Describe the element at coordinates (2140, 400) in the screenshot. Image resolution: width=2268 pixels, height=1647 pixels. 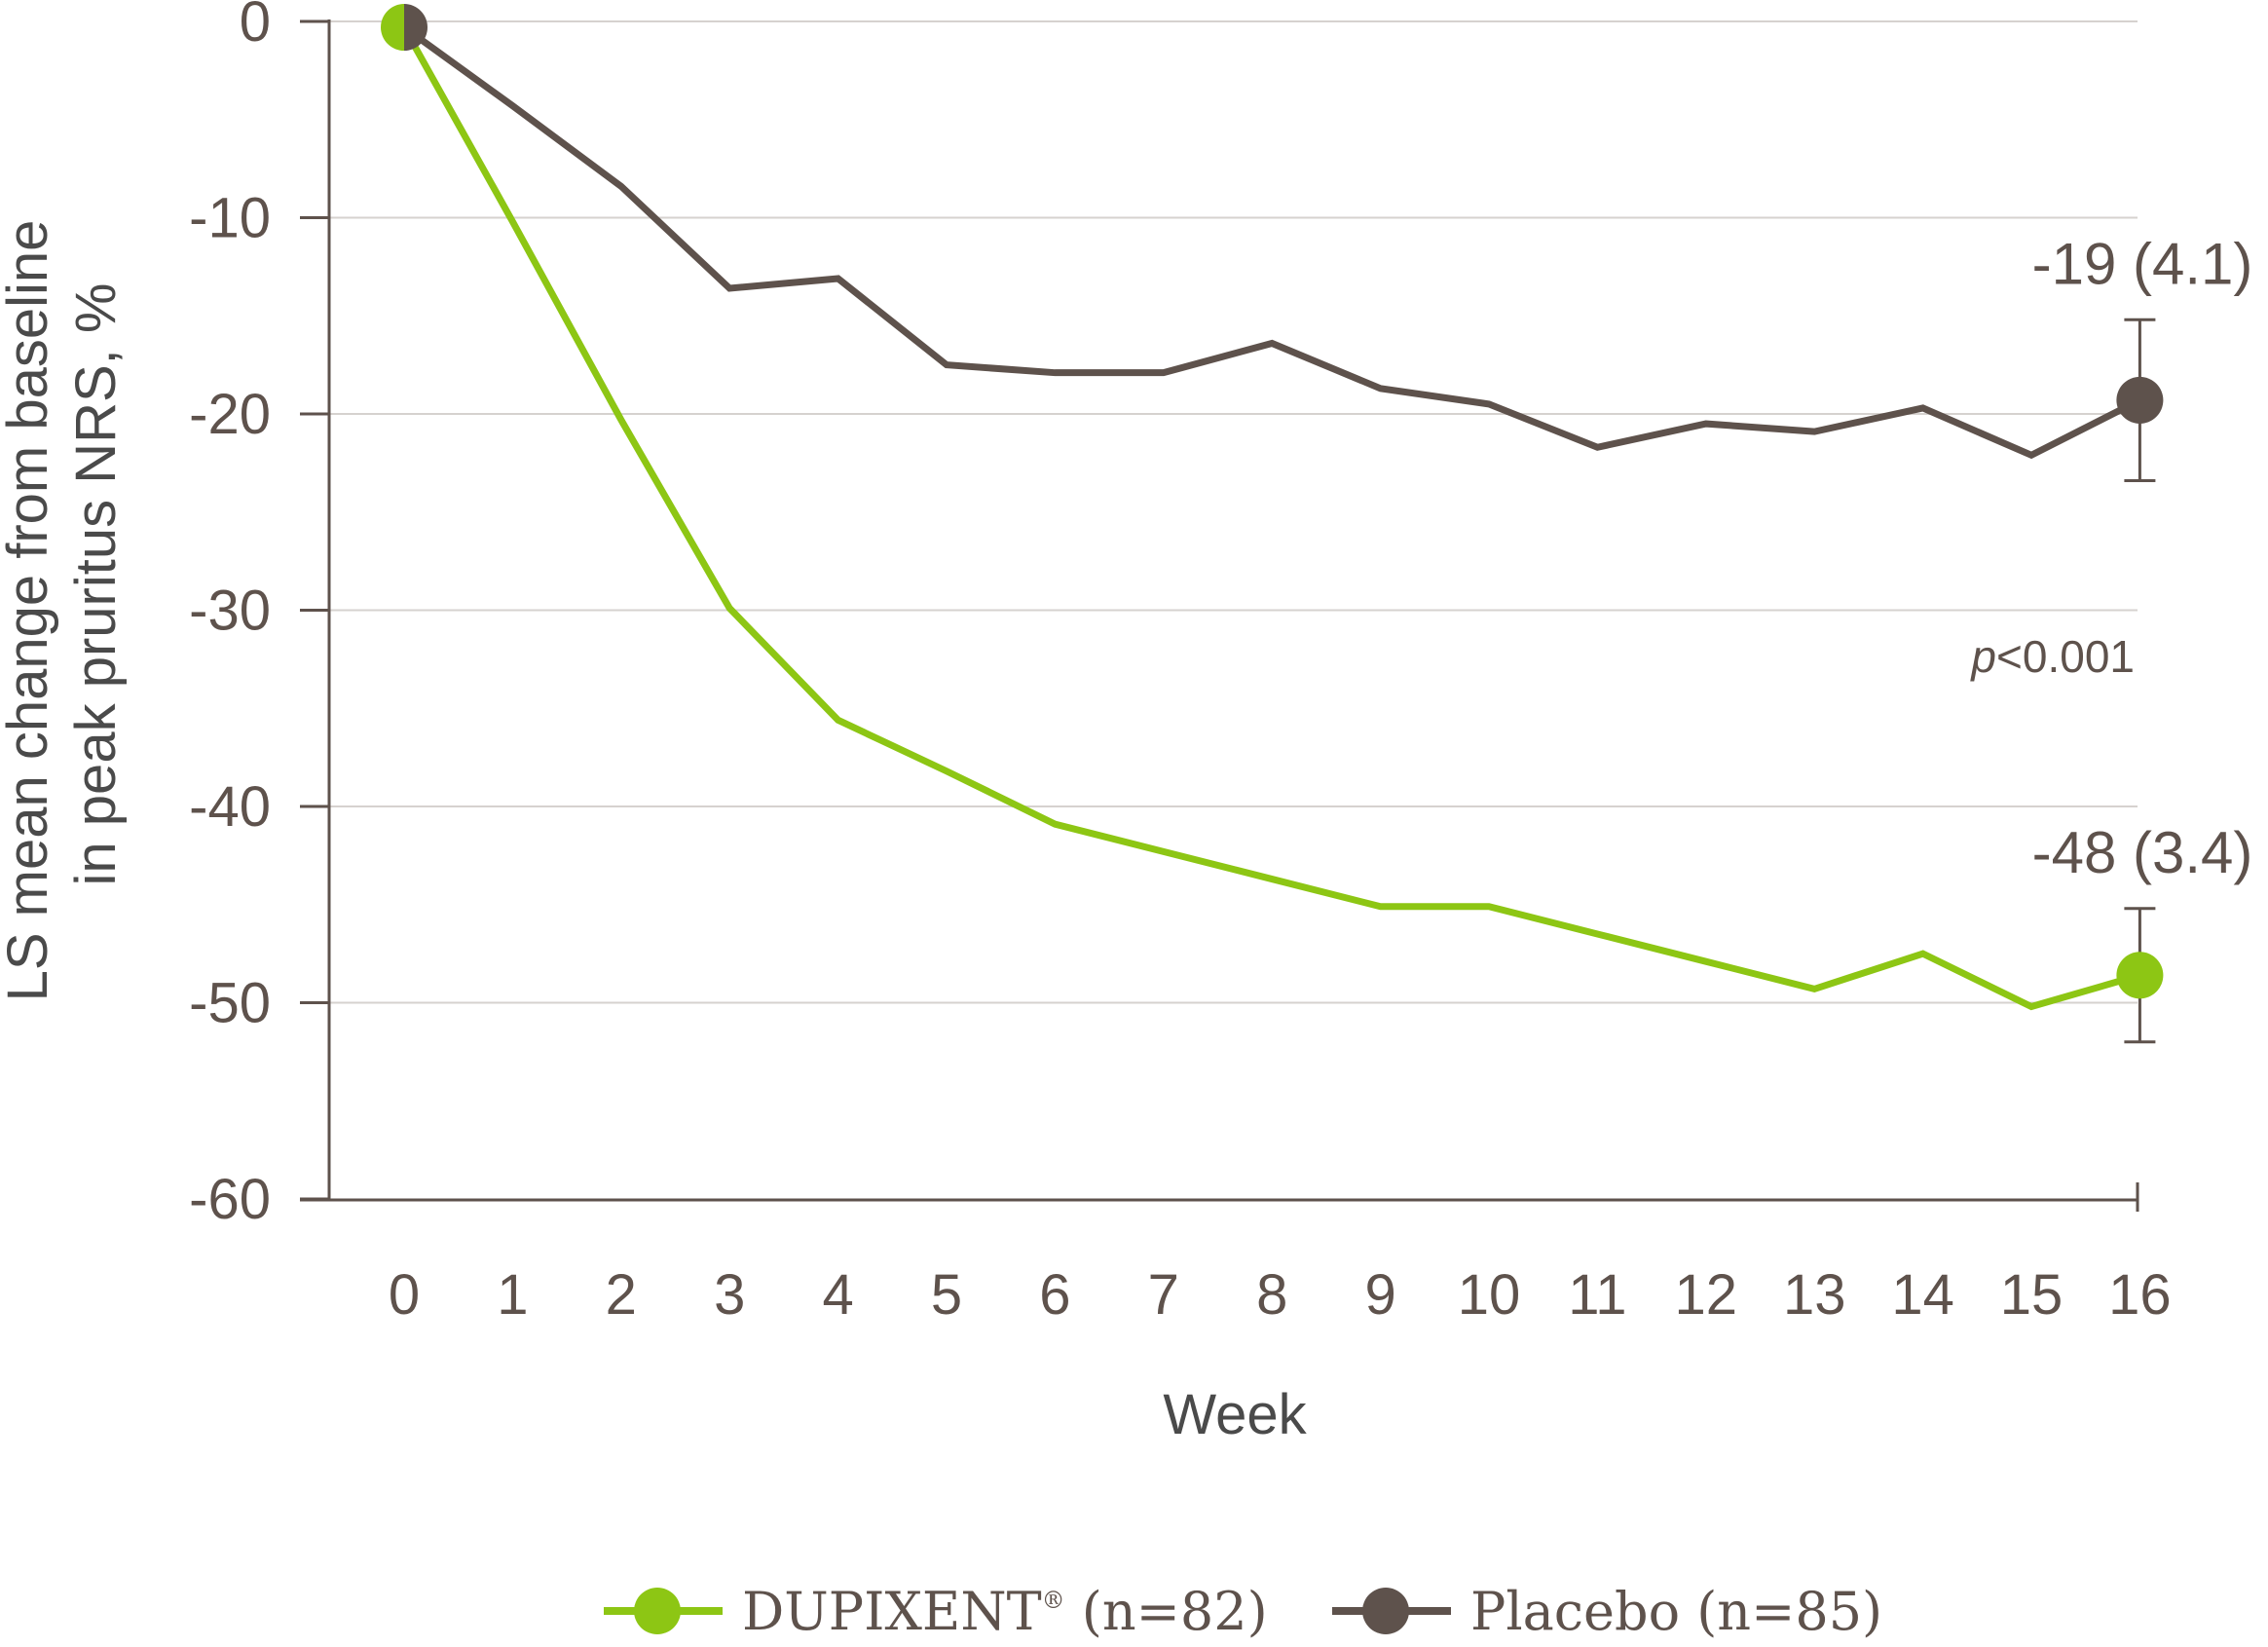
I see `placebo-end-marker` at that location.